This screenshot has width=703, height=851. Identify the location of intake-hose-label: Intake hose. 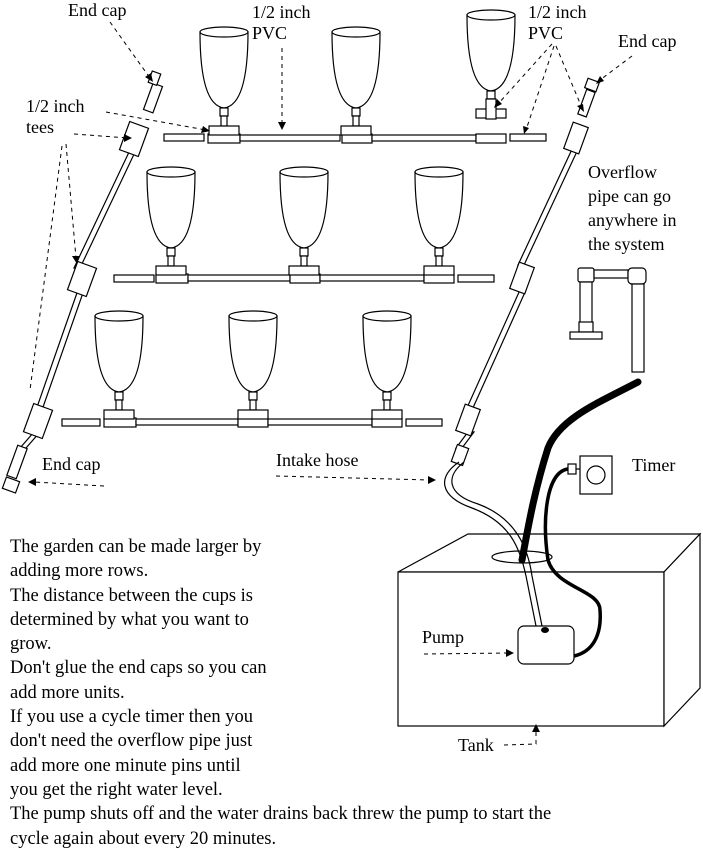
(317, 460).